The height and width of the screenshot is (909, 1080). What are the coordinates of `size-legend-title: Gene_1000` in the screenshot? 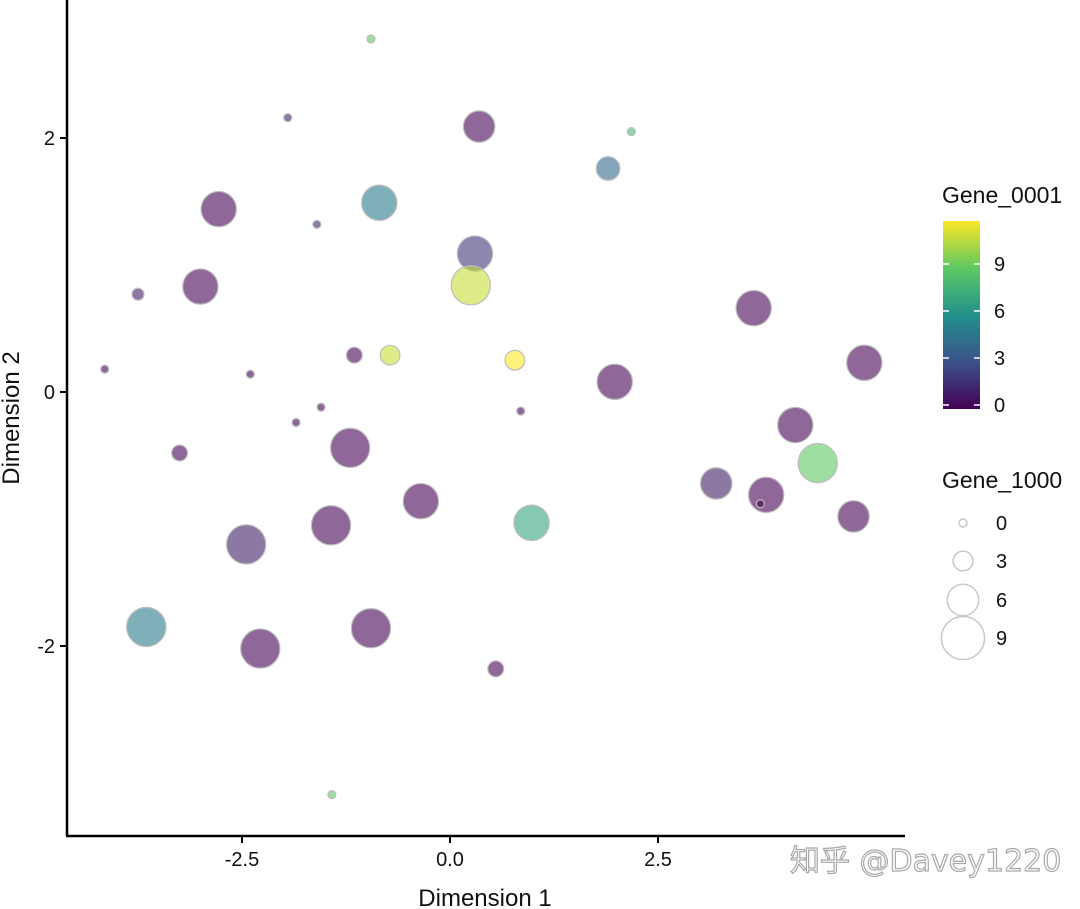 It's located at (1002, 480).